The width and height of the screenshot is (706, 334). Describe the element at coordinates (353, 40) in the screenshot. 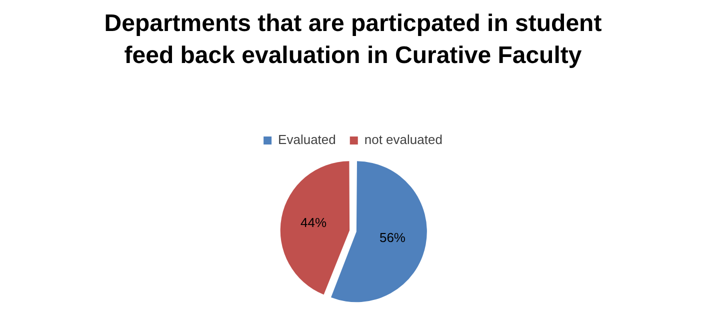

I see `chart-title: Departments that are particpated in student feed back evaluation in Curative Faculty` at that location.